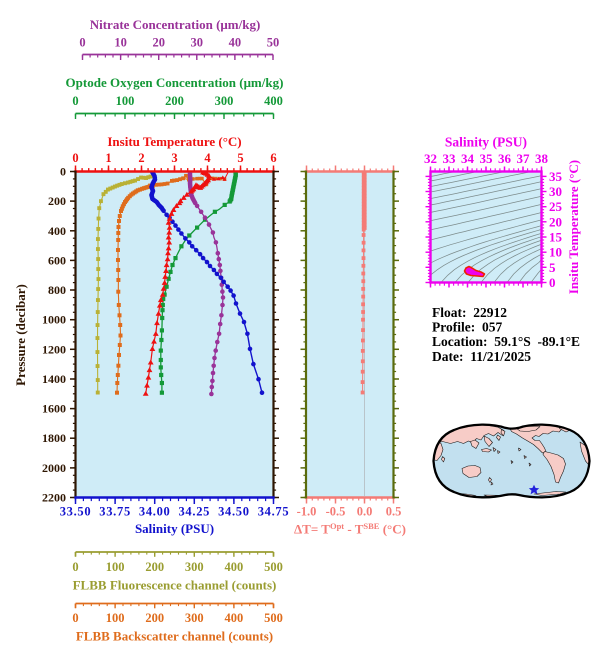 The image size is (609, 663). What do you see at coordinates (20, 335) in the screenshot?
I see `svg-text: Pressure (decibar)` at bounding box center [20, 335].